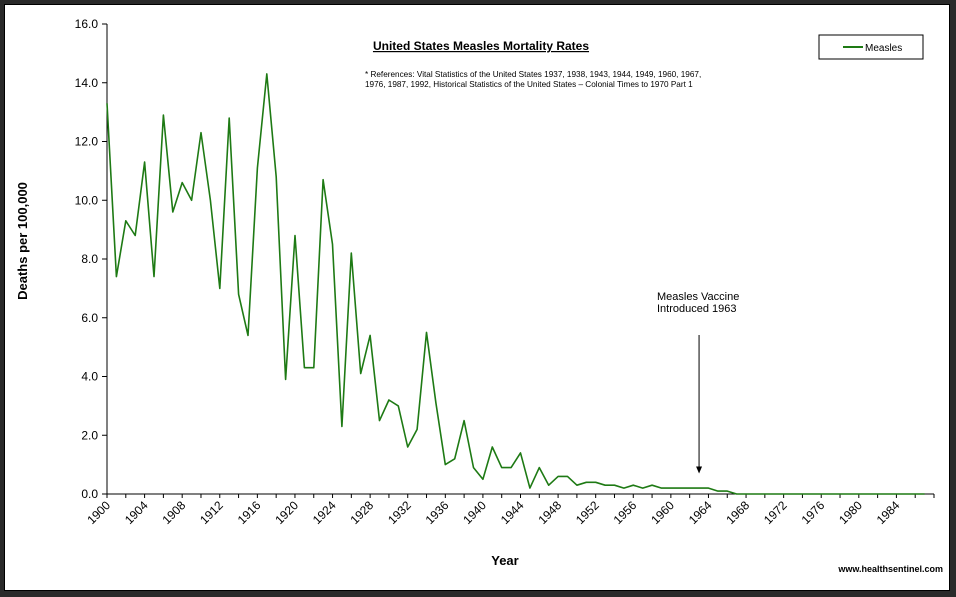 This screenshot has height=597, width=956. Describe the element at coordinates (813, 512) in the screenshot. I see `x-tick-label: 1976` at that location.